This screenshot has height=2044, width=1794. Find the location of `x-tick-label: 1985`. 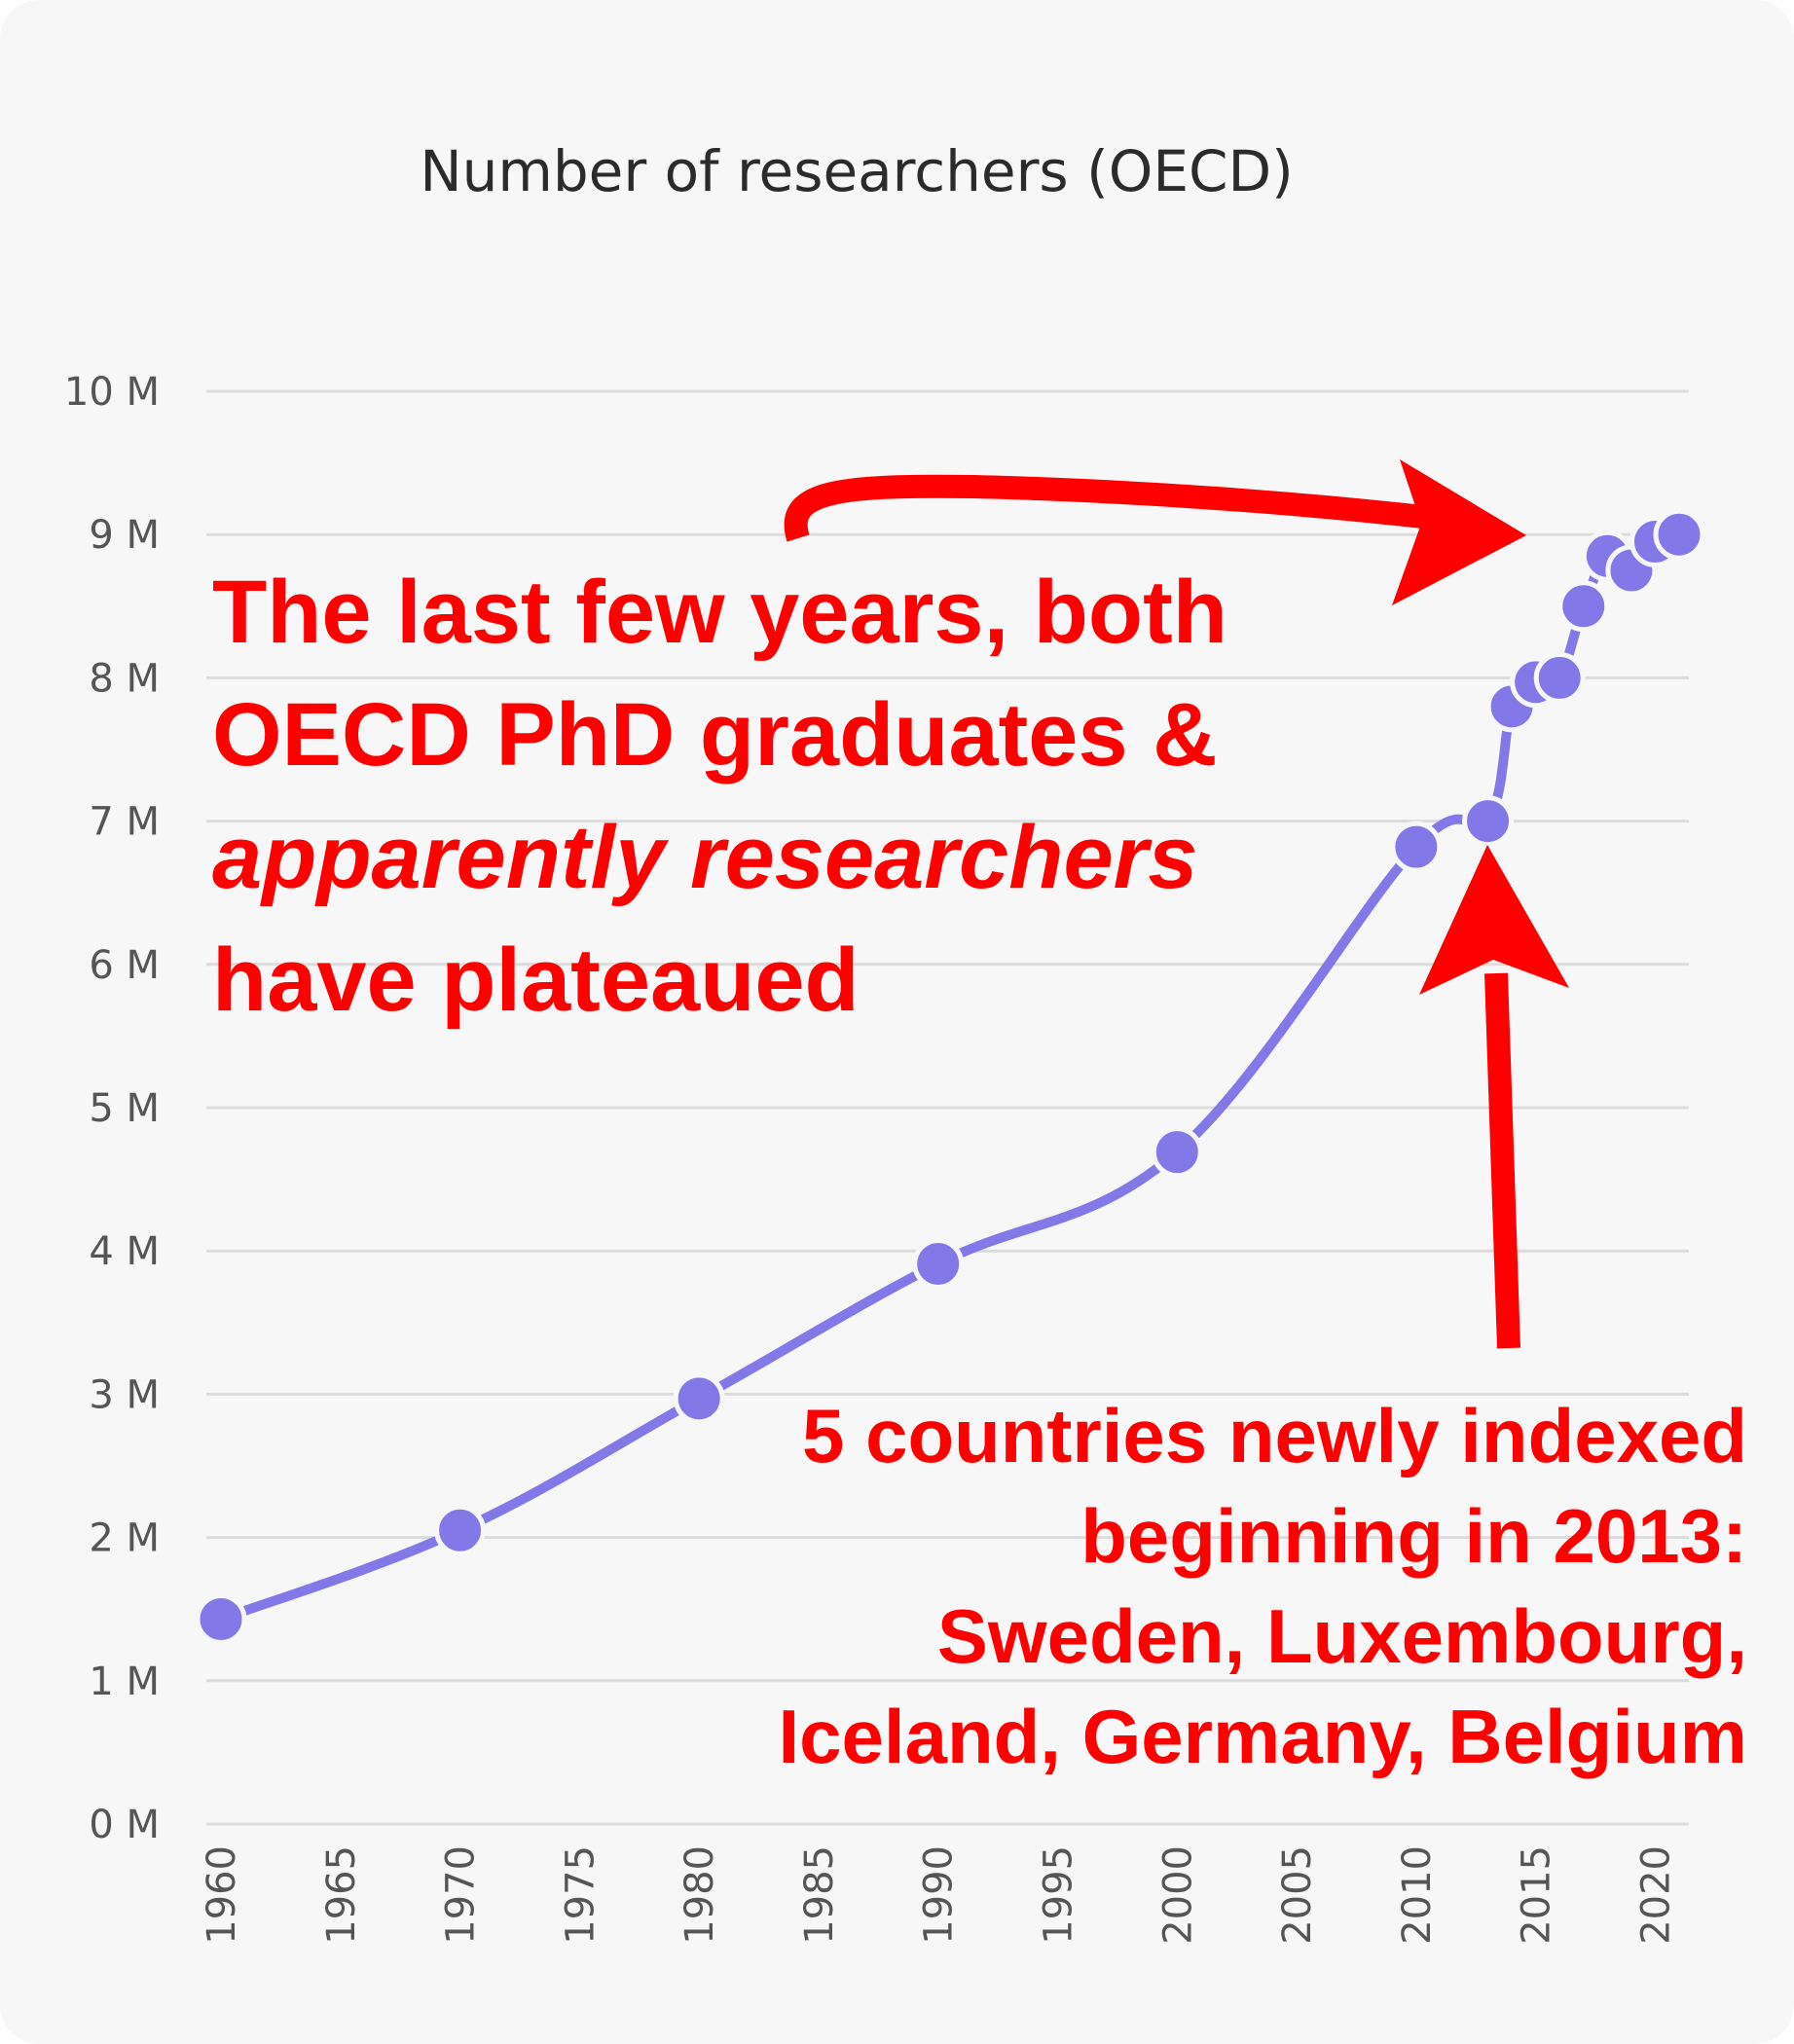

x-tick-label: 1985 is located at coordinates (819, 1895).